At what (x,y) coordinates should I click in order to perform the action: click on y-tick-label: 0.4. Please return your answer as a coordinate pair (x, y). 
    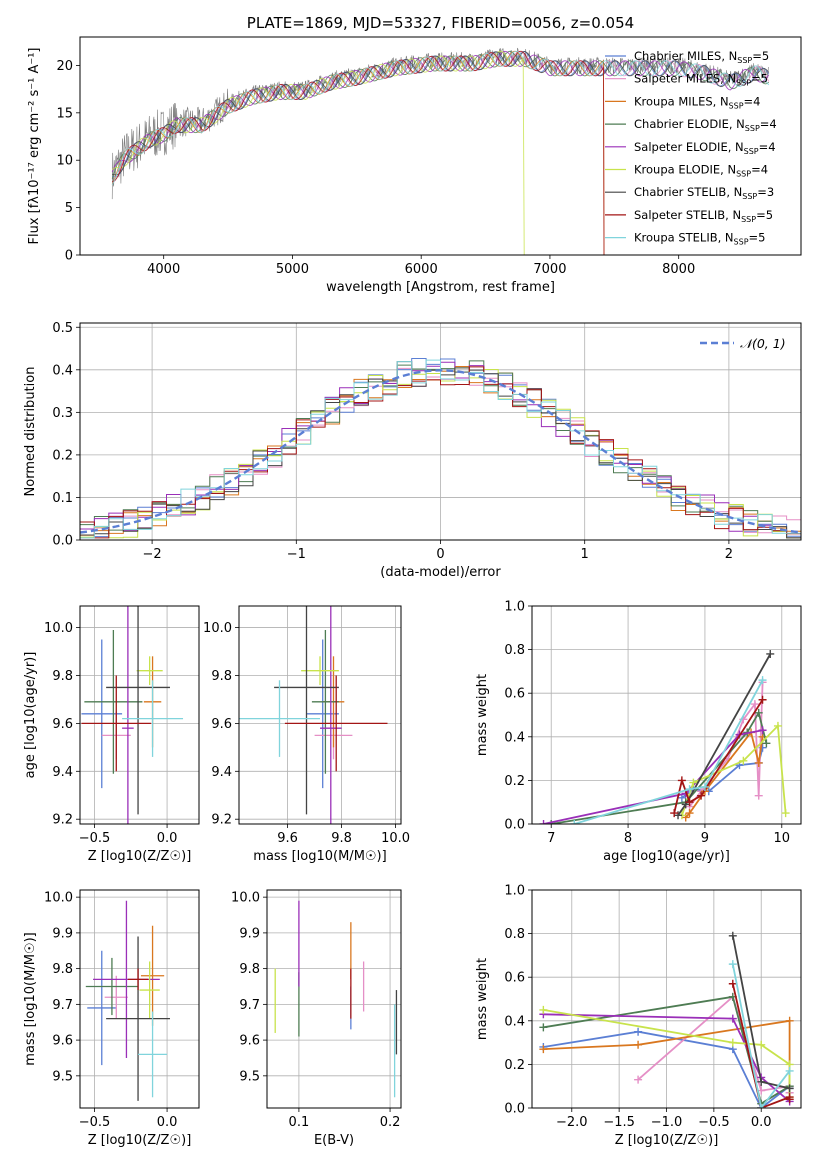
    Looking at the image, I should click on (62, 370).